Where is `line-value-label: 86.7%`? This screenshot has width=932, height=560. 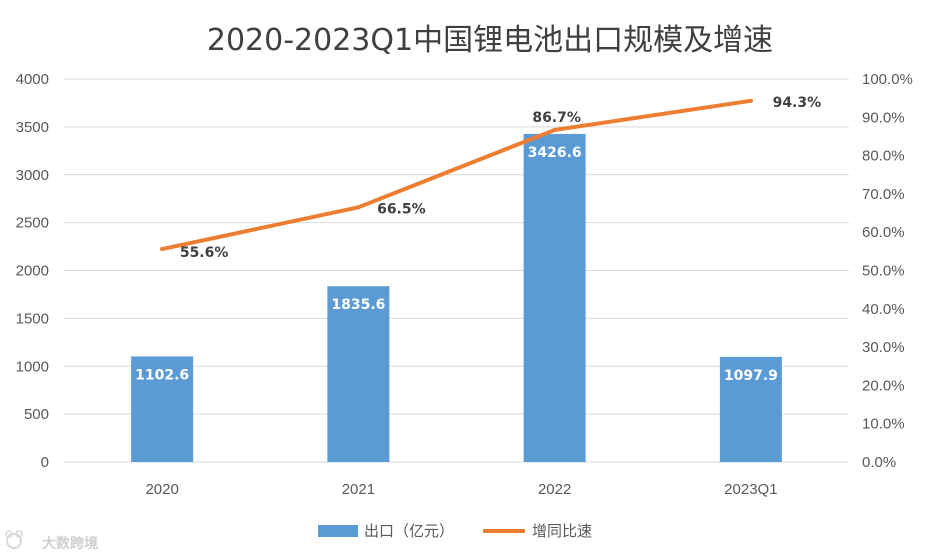
line-value-label: 86.7% is located at coordinates (556, 118).